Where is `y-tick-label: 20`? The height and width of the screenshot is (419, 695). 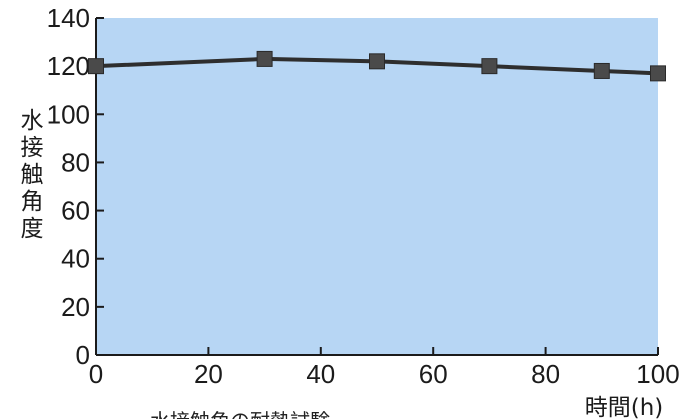
y-tick-label: 20 is located at coordinates (75, 307).